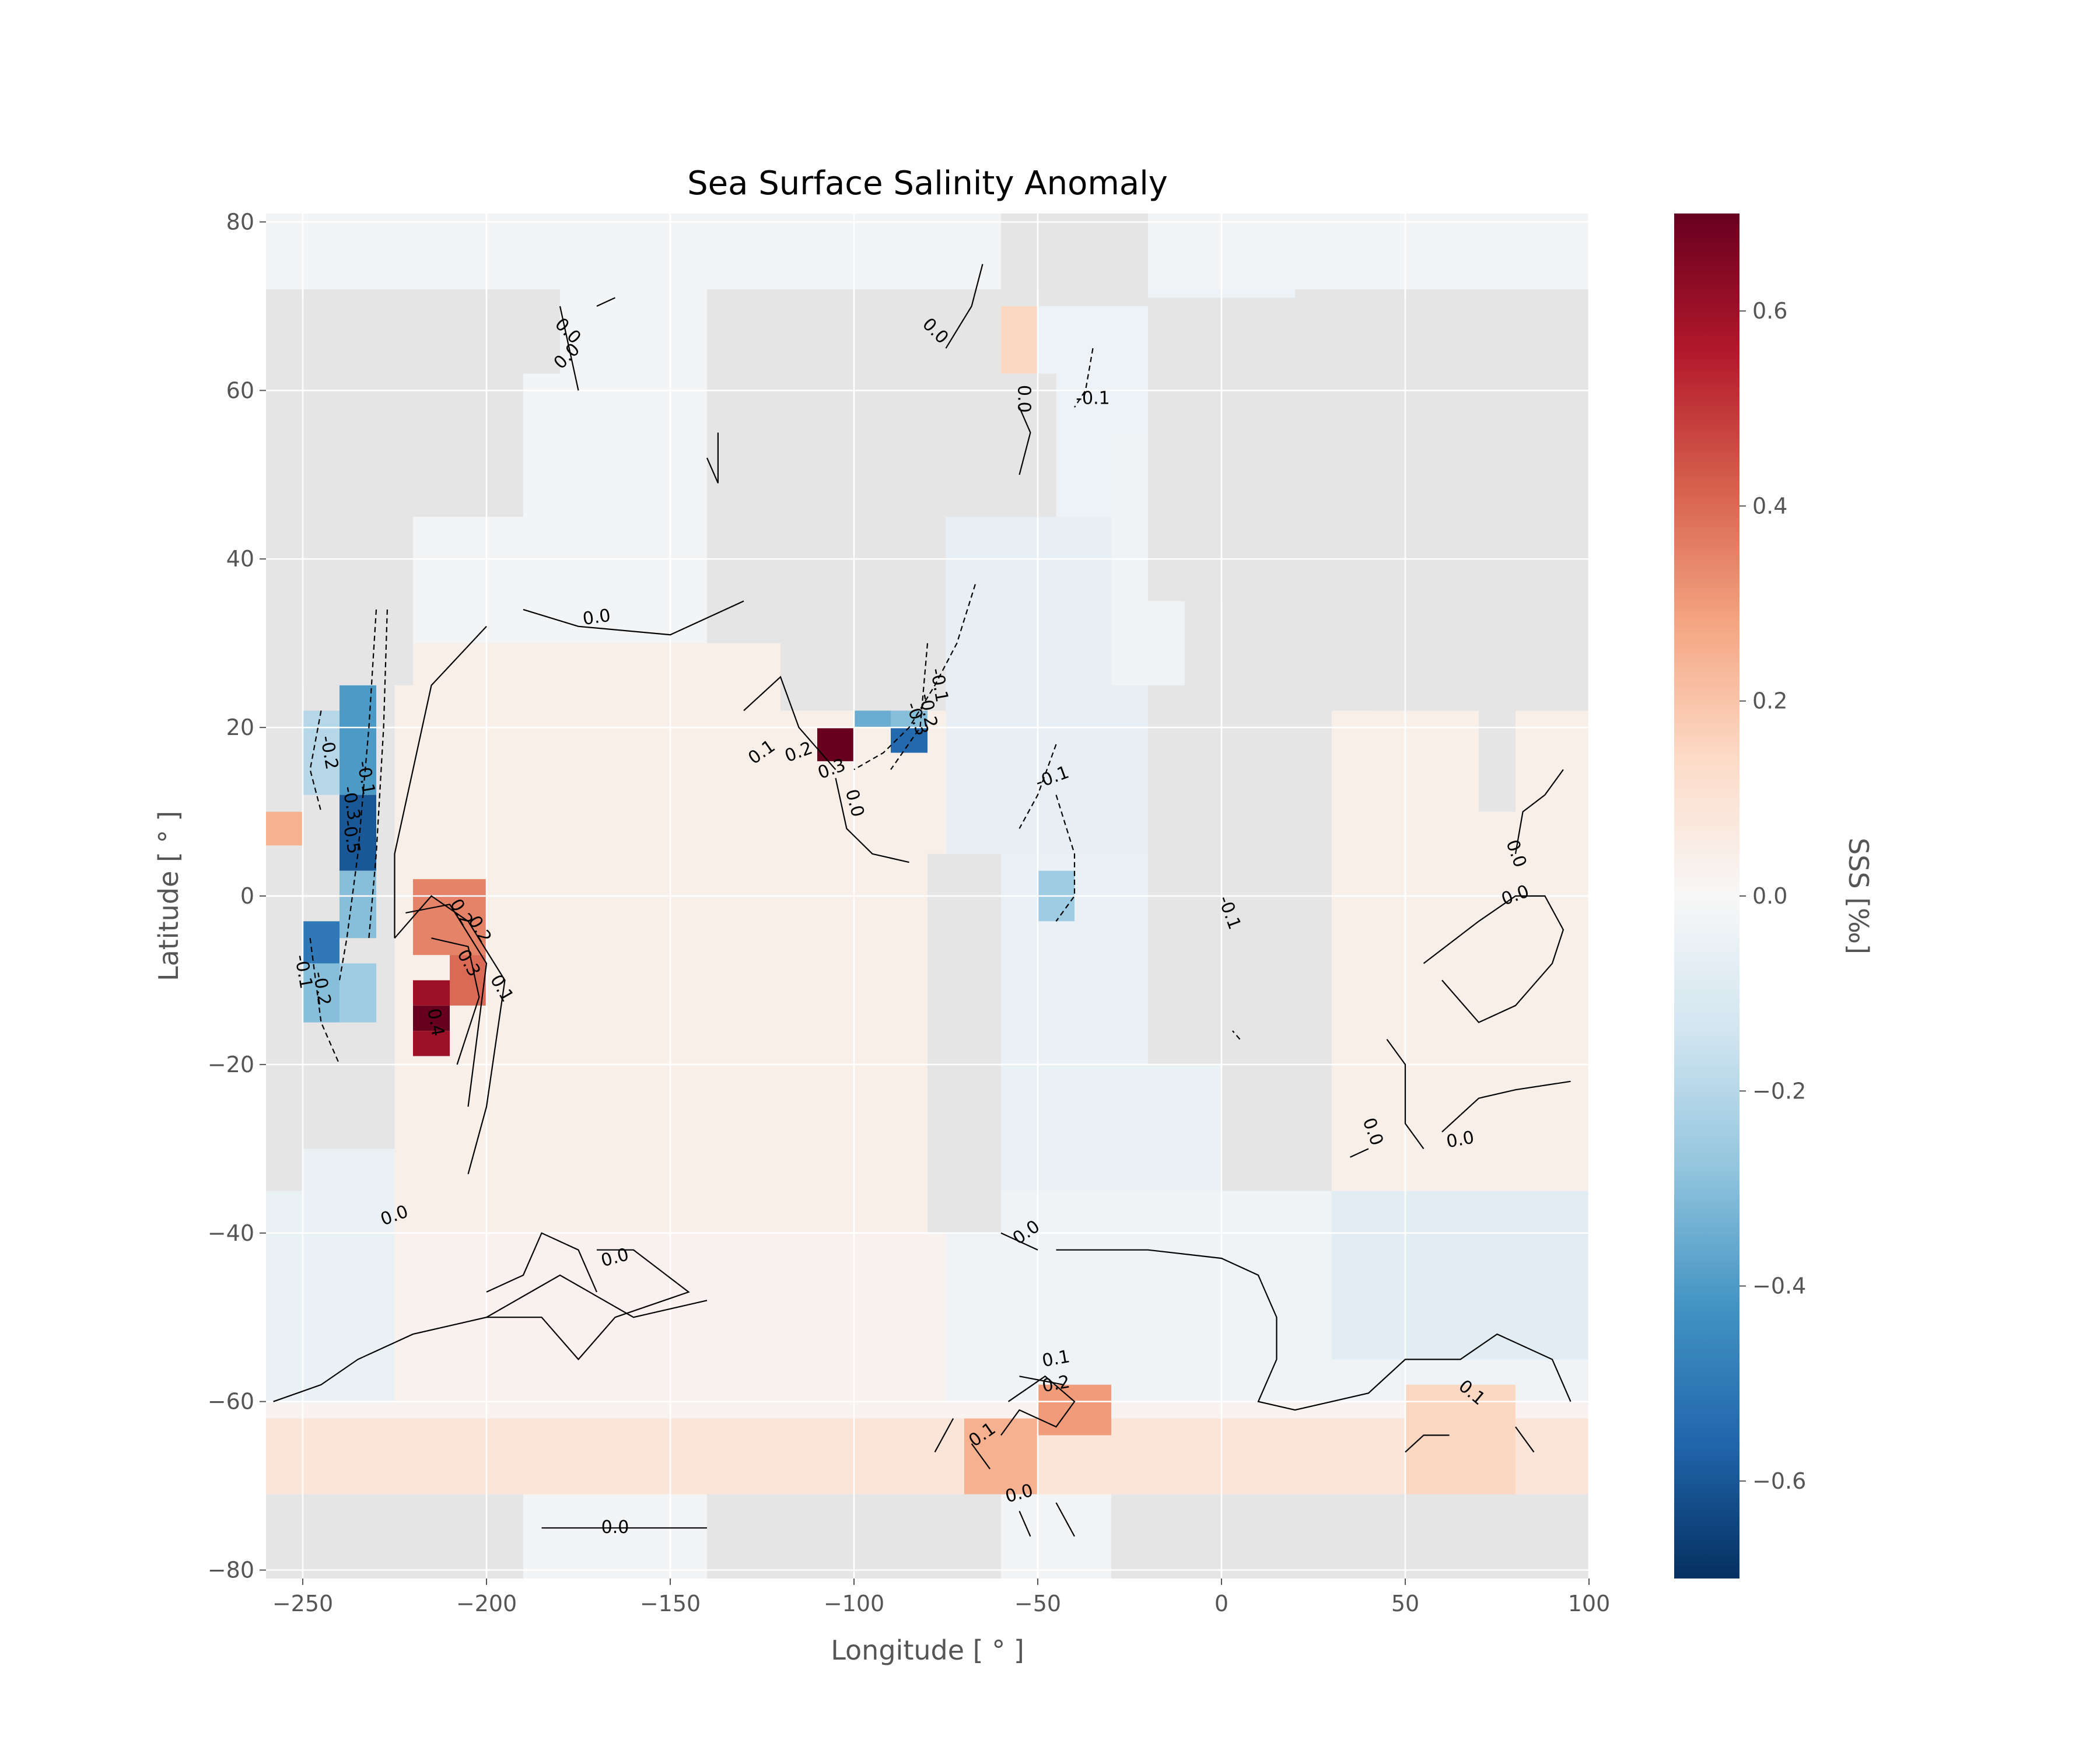 The width and height of the screenshot is (2100, 1750). What do you see at coordinates (240, 390) in the screenshot?
I see `y-tick-label: 60` at bounding box center [240, 390].